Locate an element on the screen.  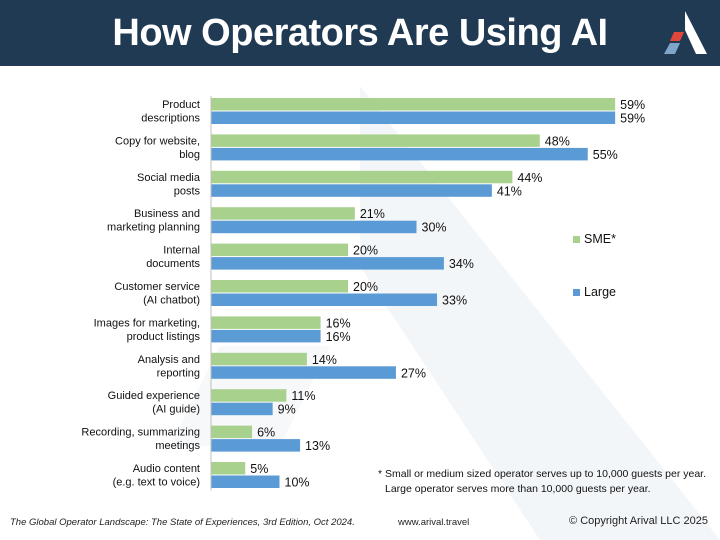
category-label: Audio content (e.g. text to voice) is located at coordinates (156, 476).